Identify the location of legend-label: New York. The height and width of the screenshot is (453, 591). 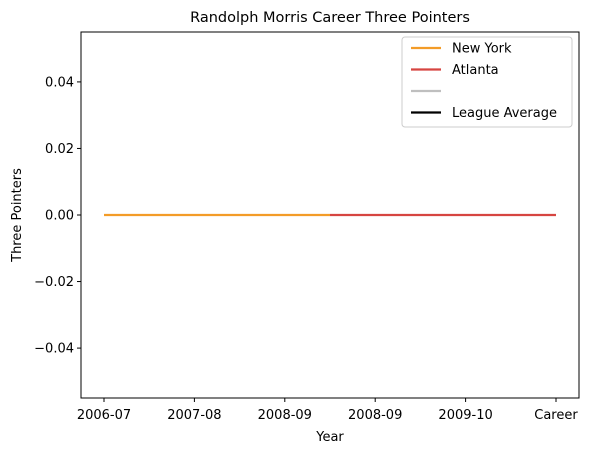
(482, 49).